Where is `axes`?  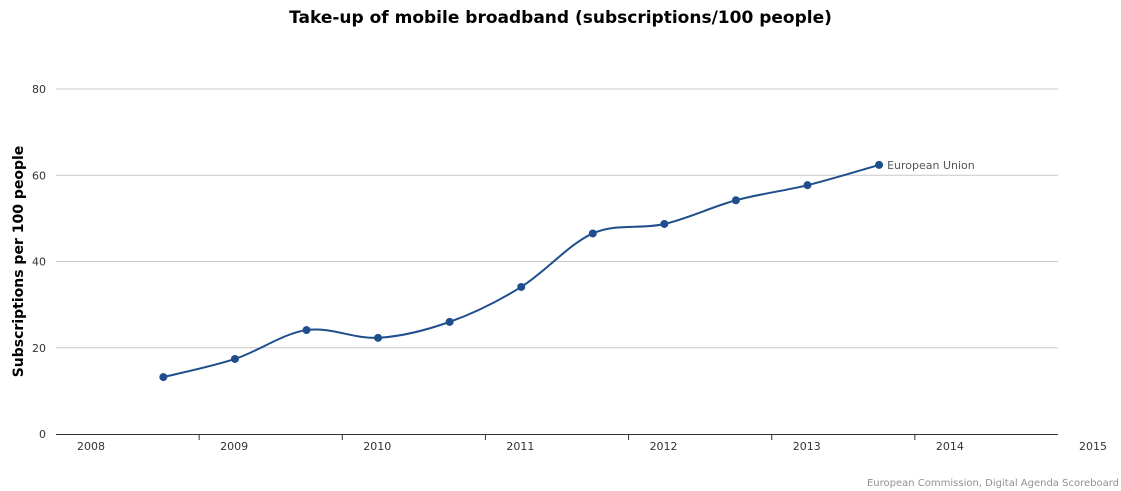 axes is located at coordinates (557, 437).